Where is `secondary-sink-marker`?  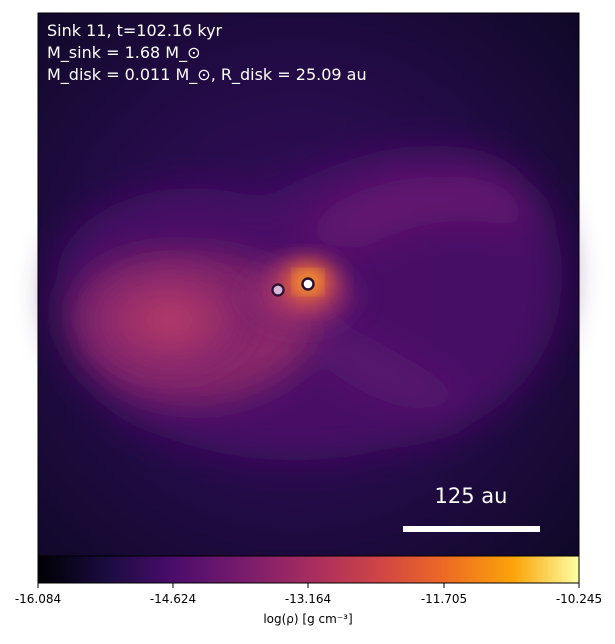 secondary-sink-marker is located at coordinates (278, 290).